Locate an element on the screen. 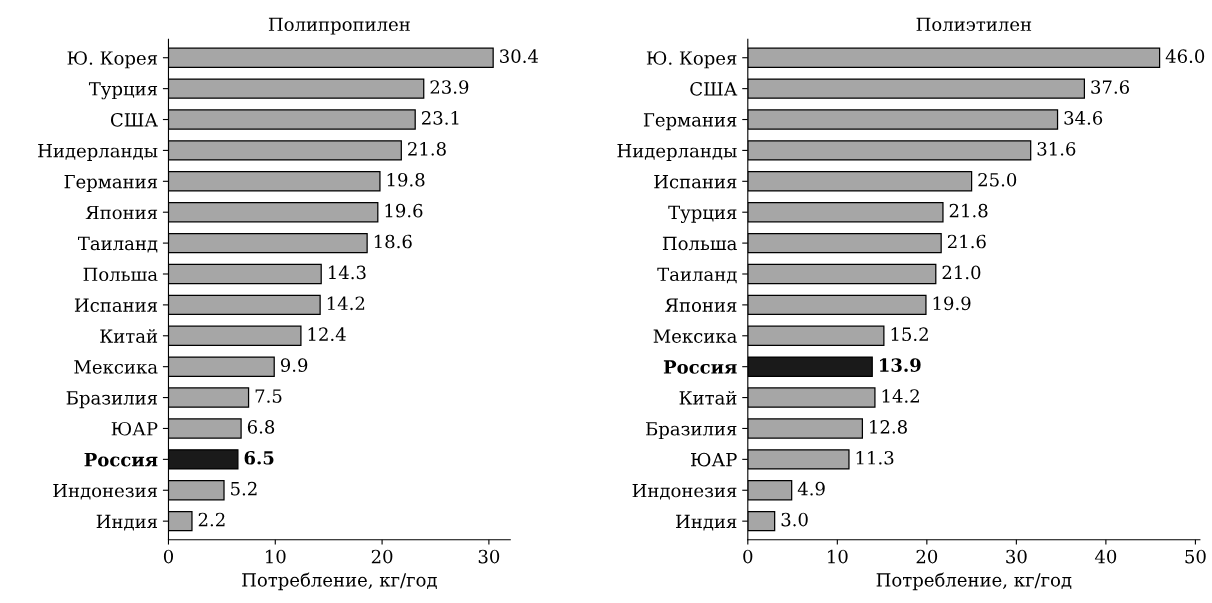 This screenshot has height=603, width=1212. data-label: 30.4 is located at coordinates (519, 56).